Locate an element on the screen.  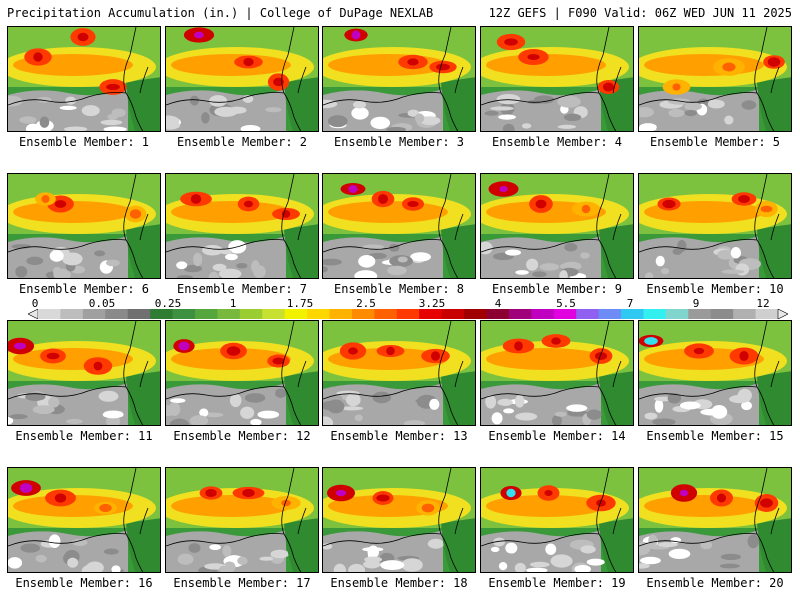
colorbar-tick-label: 9 is located at coordinates (696, 303).